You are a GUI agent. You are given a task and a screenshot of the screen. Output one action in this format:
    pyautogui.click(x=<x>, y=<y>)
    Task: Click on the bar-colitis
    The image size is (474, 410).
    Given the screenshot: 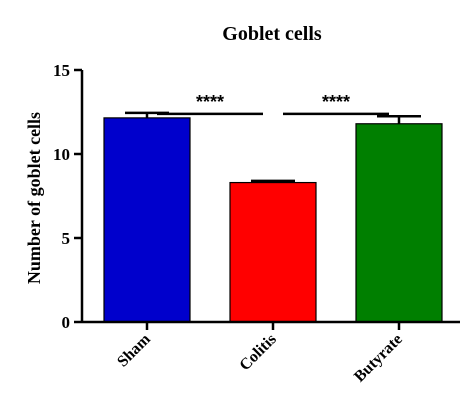 What is the action you would take?
    pyautogui.click(x=273, y=252)
    